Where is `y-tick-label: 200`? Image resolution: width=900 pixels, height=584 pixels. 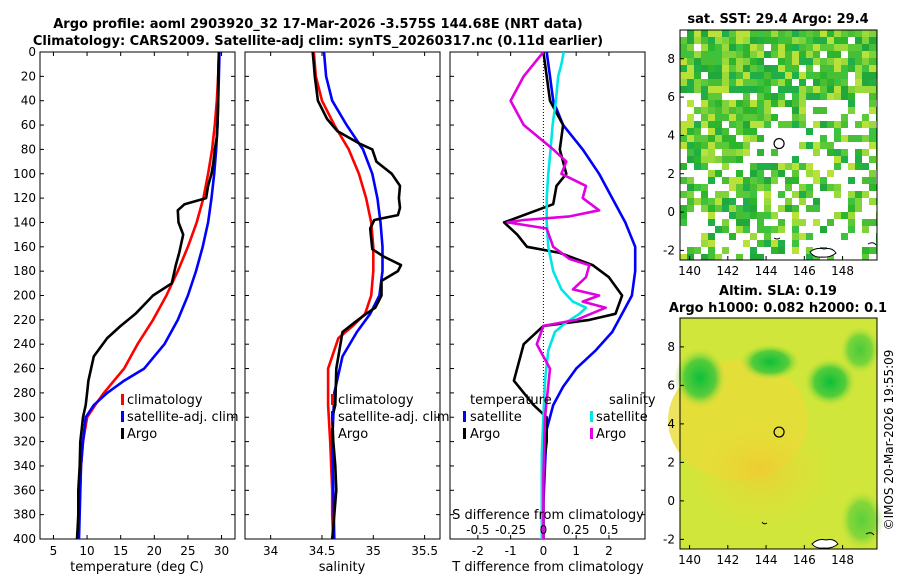
y-tick-label: 200 is located at coordinates (24, 296).